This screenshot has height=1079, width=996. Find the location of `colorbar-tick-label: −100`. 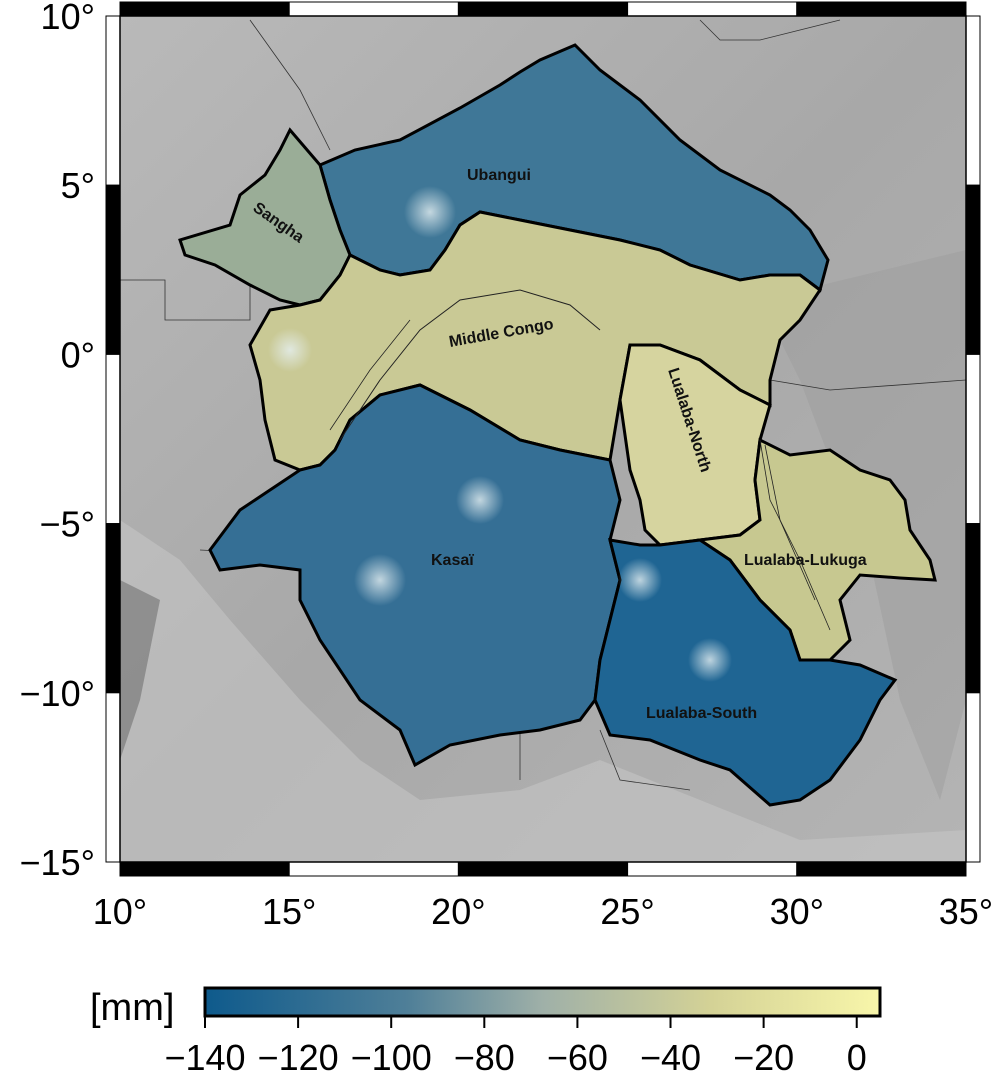

colorbar-tick-label: −100 is located at coordinates (391, 1057).